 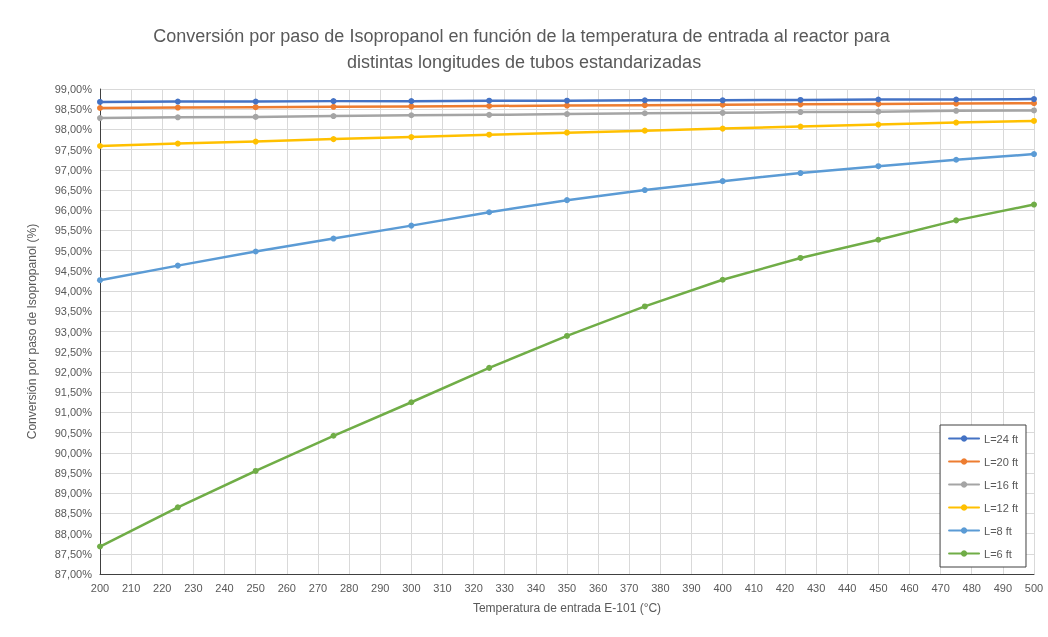 What do you see at coordinates (1001, 438) in the screenshot?
I see `legend-label: L=24 ft` at bounding box center [1001, 438].